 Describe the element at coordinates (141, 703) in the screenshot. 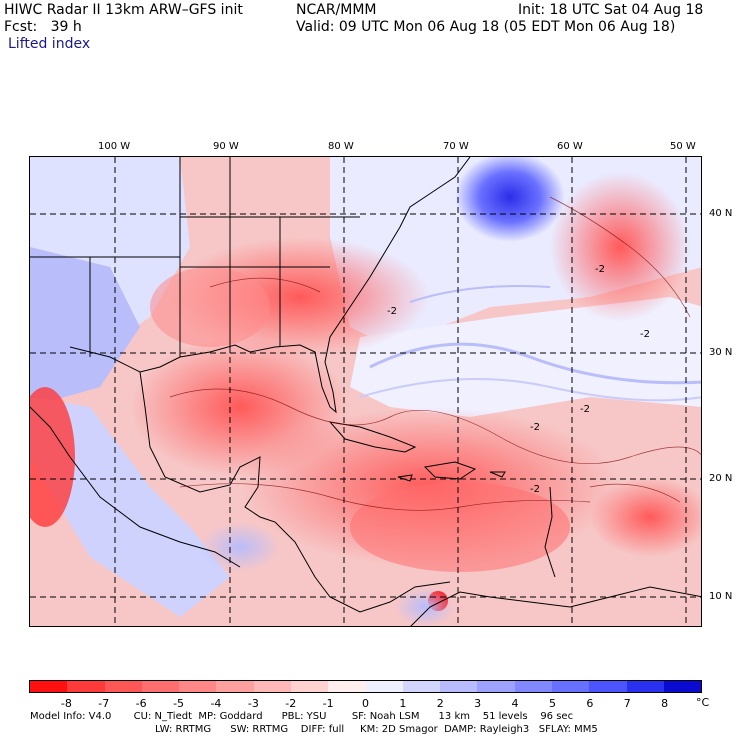

I see `colorbar-tick-label: -6` at that location.